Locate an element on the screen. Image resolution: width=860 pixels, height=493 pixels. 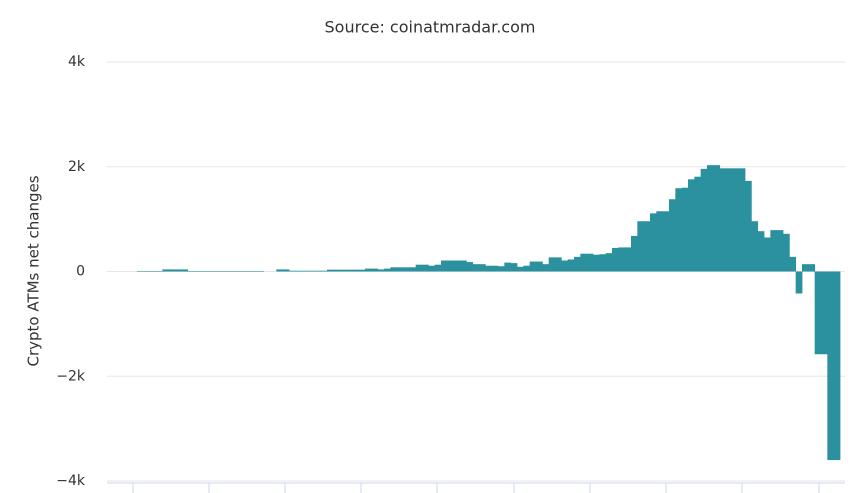
x-axis-ticks is located at coordinates (476, 488).